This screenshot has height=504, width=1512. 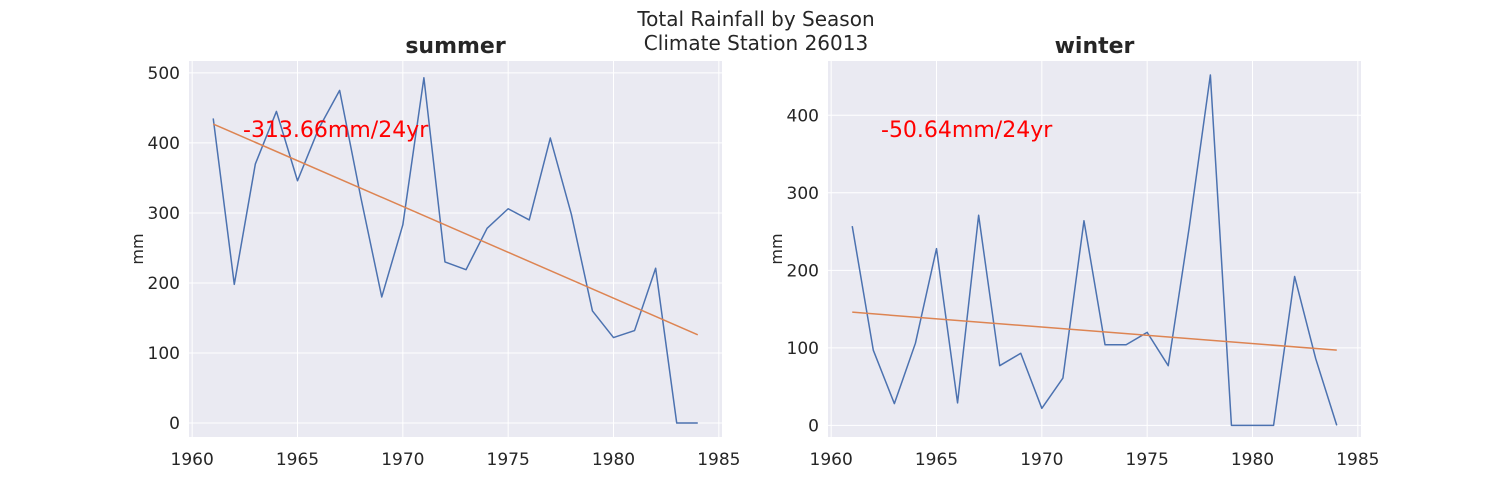 I want to click on summer-panel-title: summer, so click(x=455, y=46).